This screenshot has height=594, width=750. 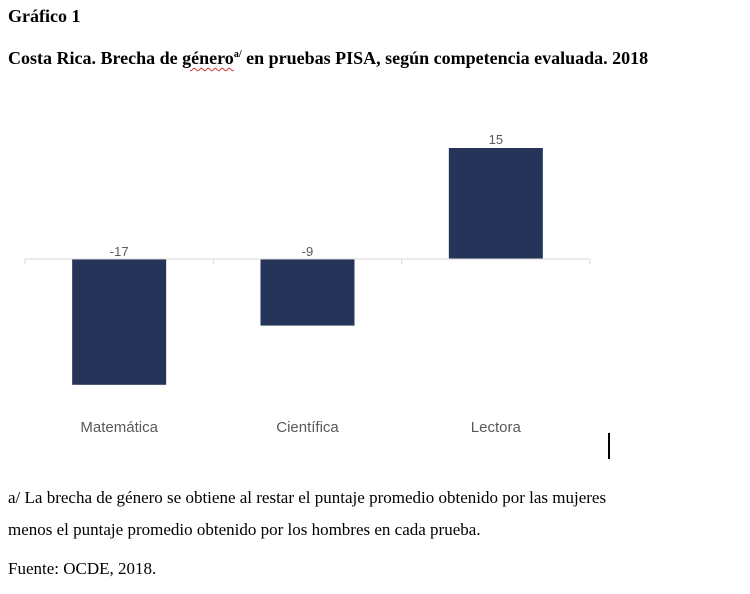 What do you see at coordinates (119, 251) in the screenshot?
I see `data-label-1: -17` at bounding box center [119, 251].